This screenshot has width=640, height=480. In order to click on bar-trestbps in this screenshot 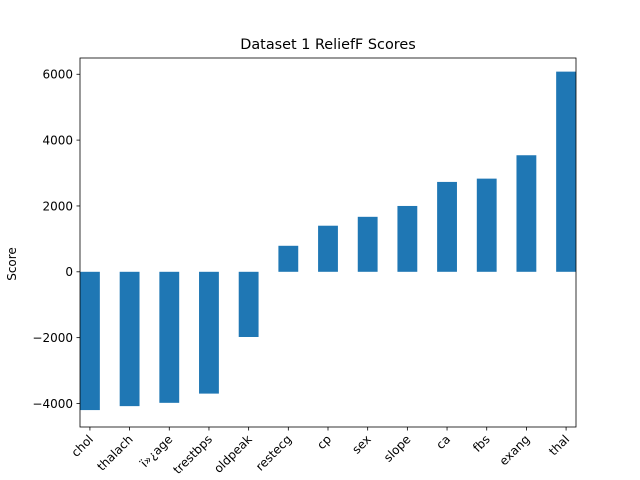, I will do `click(209, 332)`.